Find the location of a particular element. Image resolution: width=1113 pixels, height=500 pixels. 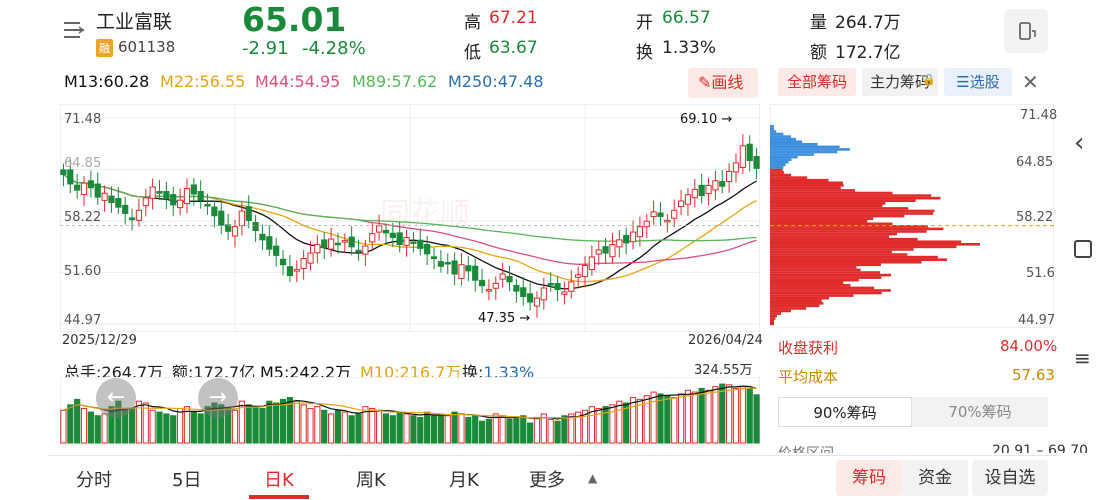

y-tick-3: 51.60 is located at coordinates (83, 271).